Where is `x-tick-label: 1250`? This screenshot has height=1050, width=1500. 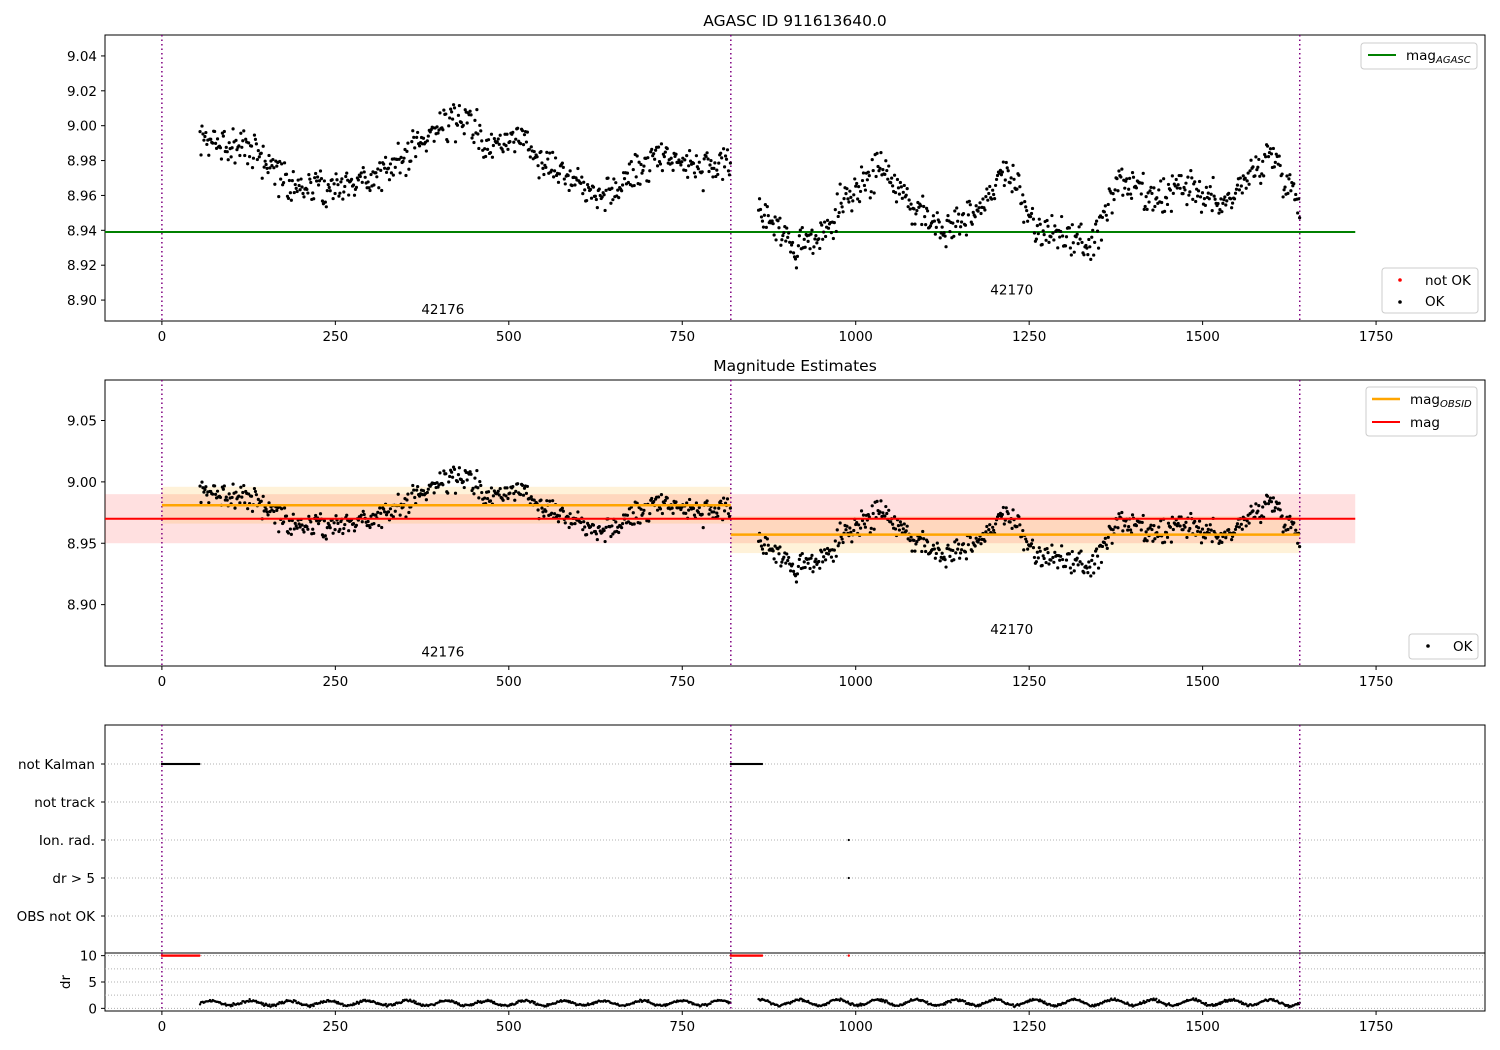
x-tick-label: 1250 is located at coordinates (1029, 1027).